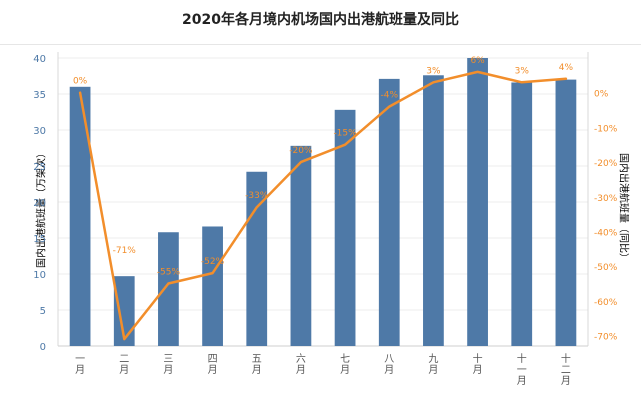  What do you see at coordinates (43, 347) in the screenshot?
I see `left-tick-label: 0` at bounding box center [43, 347].